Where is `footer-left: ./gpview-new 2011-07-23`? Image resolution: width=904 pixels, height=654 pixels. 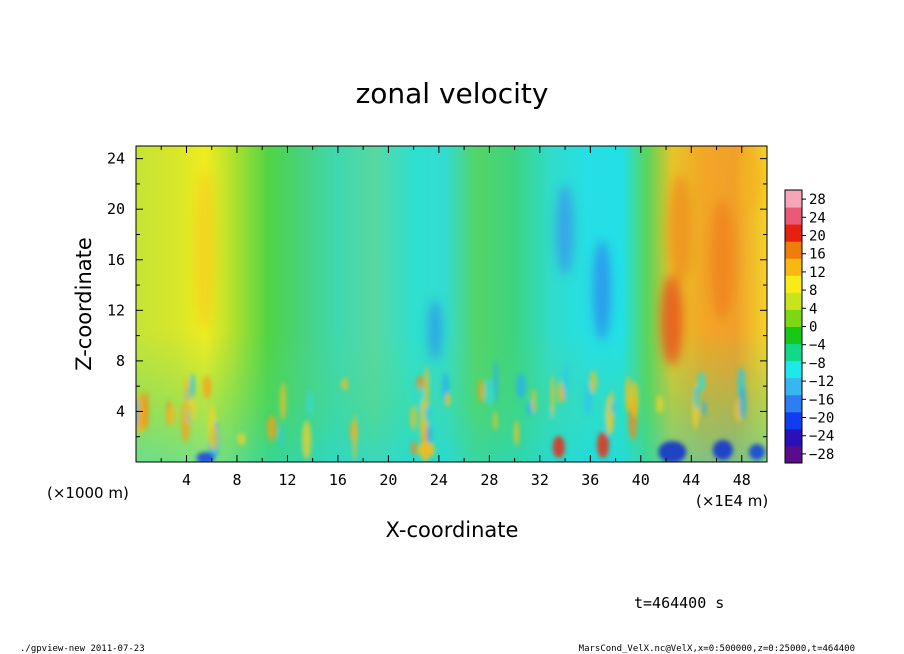 footer-left: ./gpview-new 2011-07-23 is located at coordinates (82, 649).